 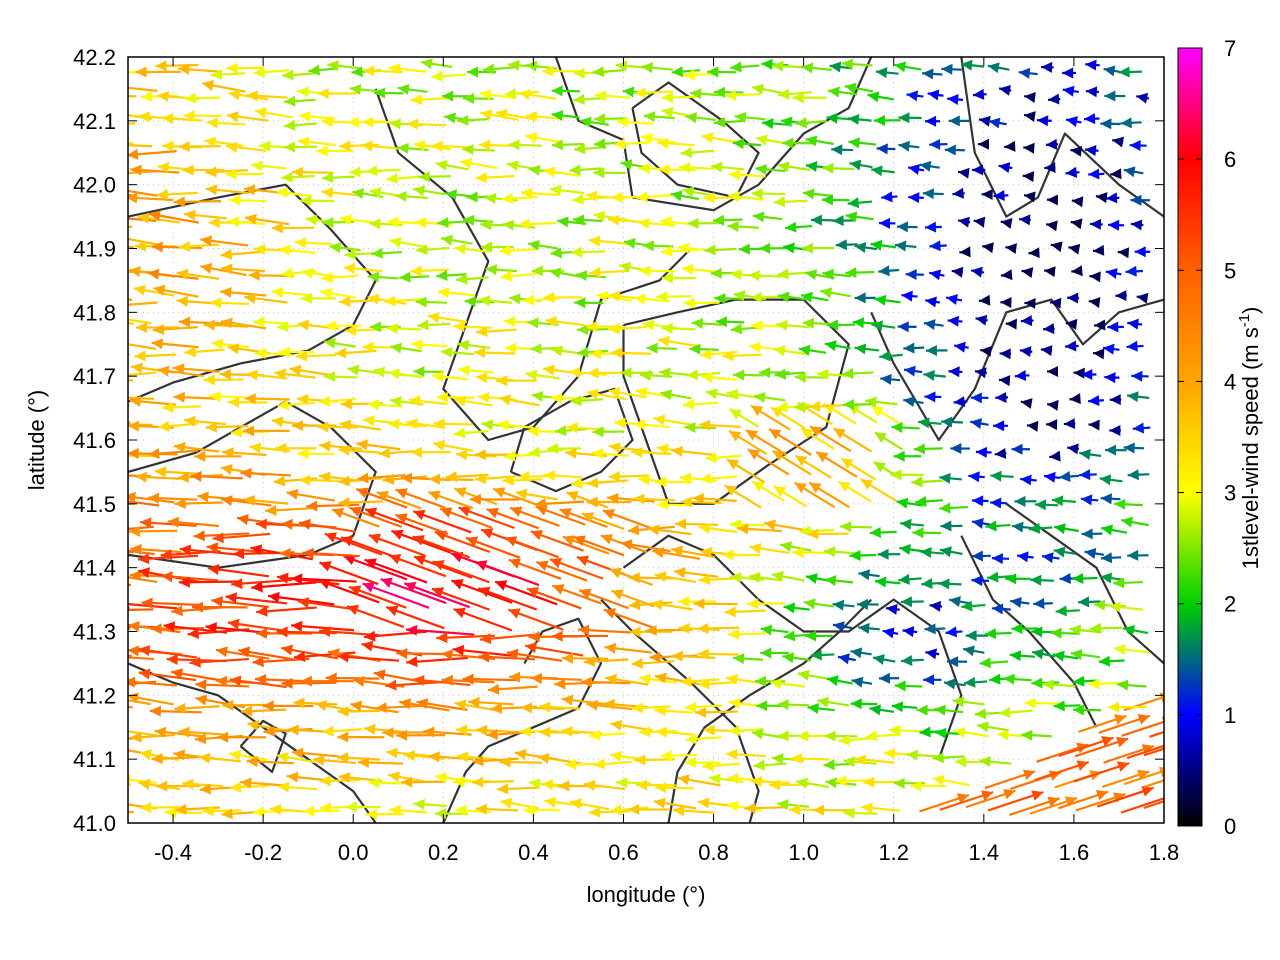 What do you see at coordinates (36, 440) in the screenshot?
I see `y-axis-label: latitude (°)` at bounding box center [36, 440].